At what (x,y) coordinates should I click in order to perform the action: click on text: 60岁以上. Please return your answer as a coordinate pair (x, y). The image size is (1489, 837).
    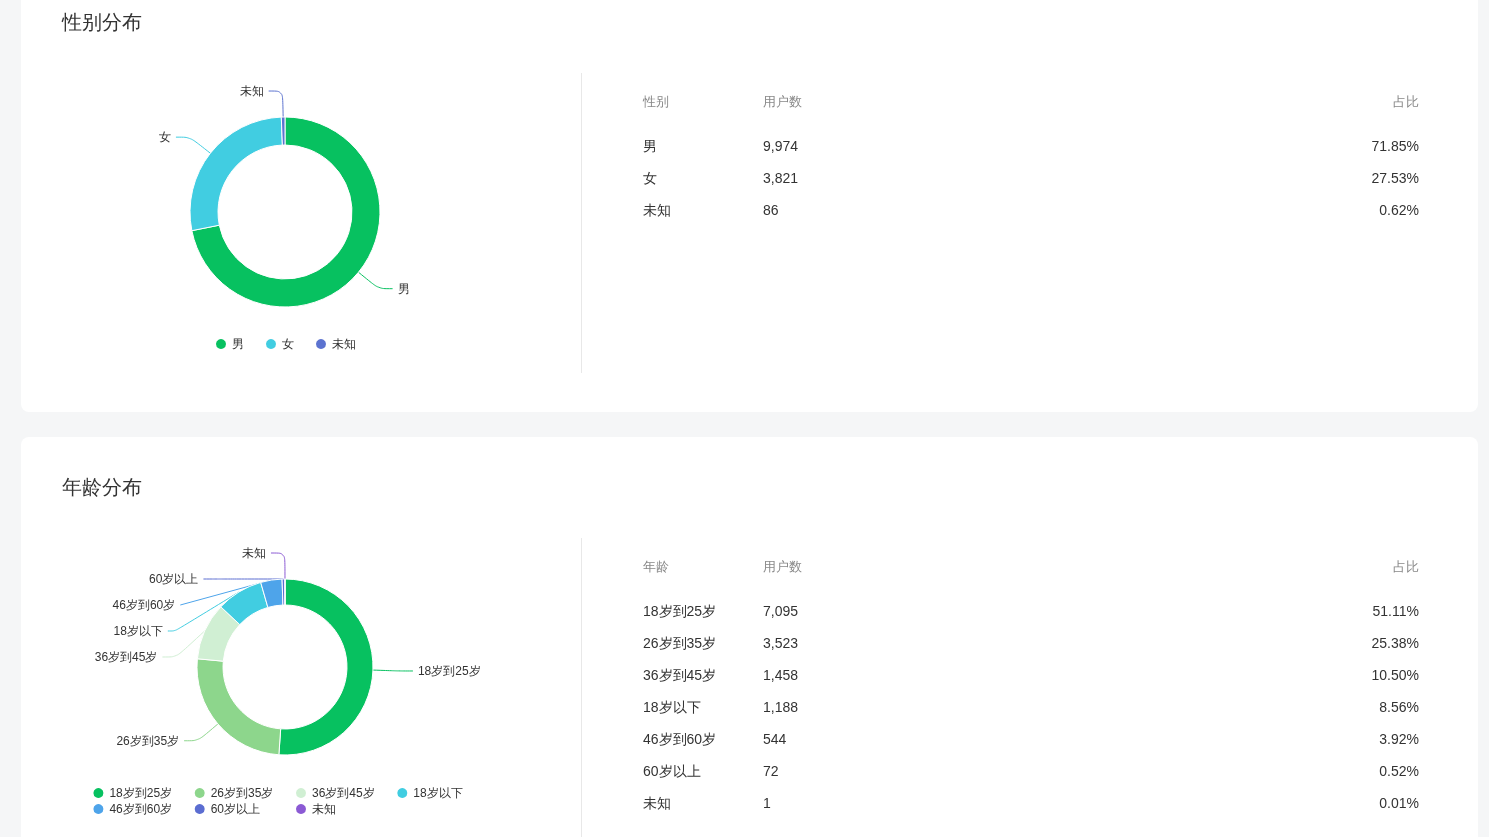
    Looking at the image, I should click on (672, 771).